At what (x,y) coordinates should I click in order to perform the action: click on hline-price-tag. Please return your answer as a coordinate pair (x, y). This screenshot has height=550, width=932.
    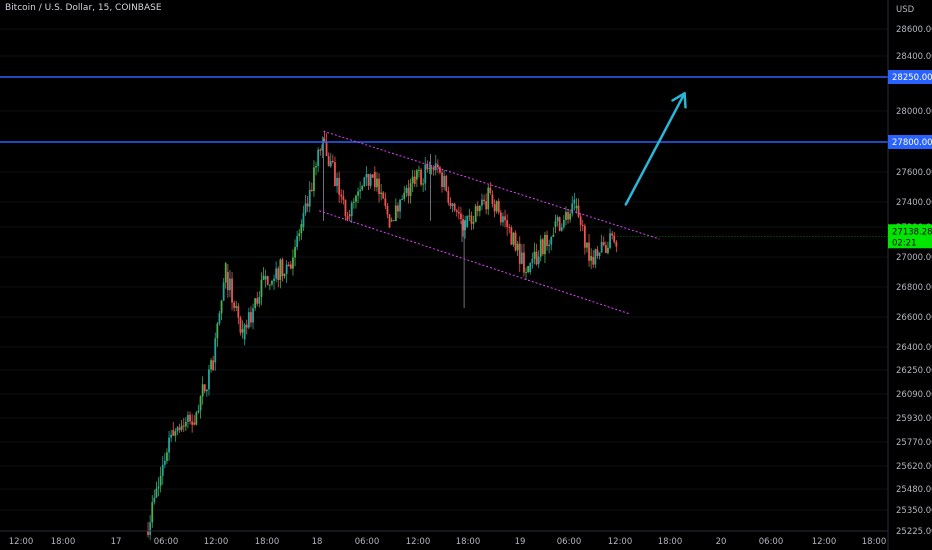
    Looking at the image, I should click on (910, 142).